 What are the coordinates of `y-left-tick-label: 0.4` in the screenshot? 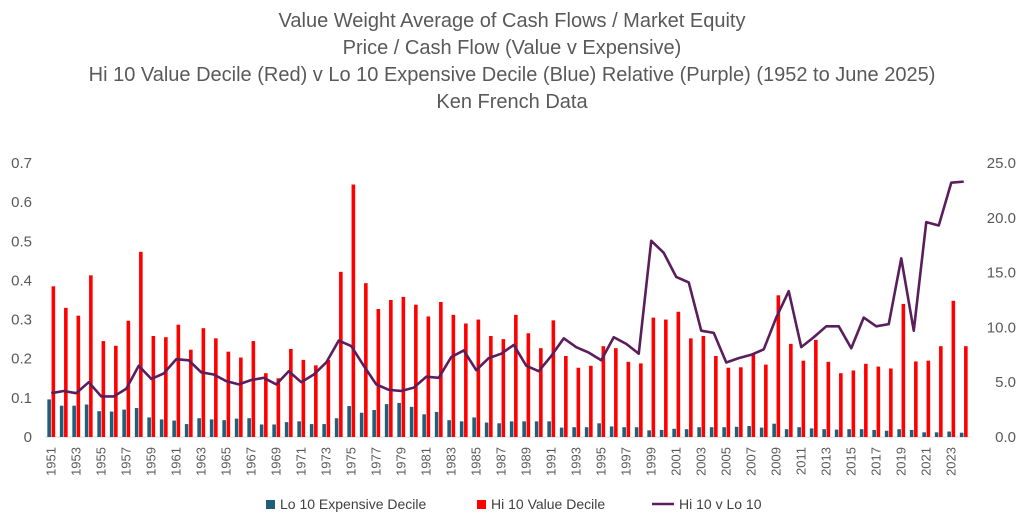 It's located at (21, 280).